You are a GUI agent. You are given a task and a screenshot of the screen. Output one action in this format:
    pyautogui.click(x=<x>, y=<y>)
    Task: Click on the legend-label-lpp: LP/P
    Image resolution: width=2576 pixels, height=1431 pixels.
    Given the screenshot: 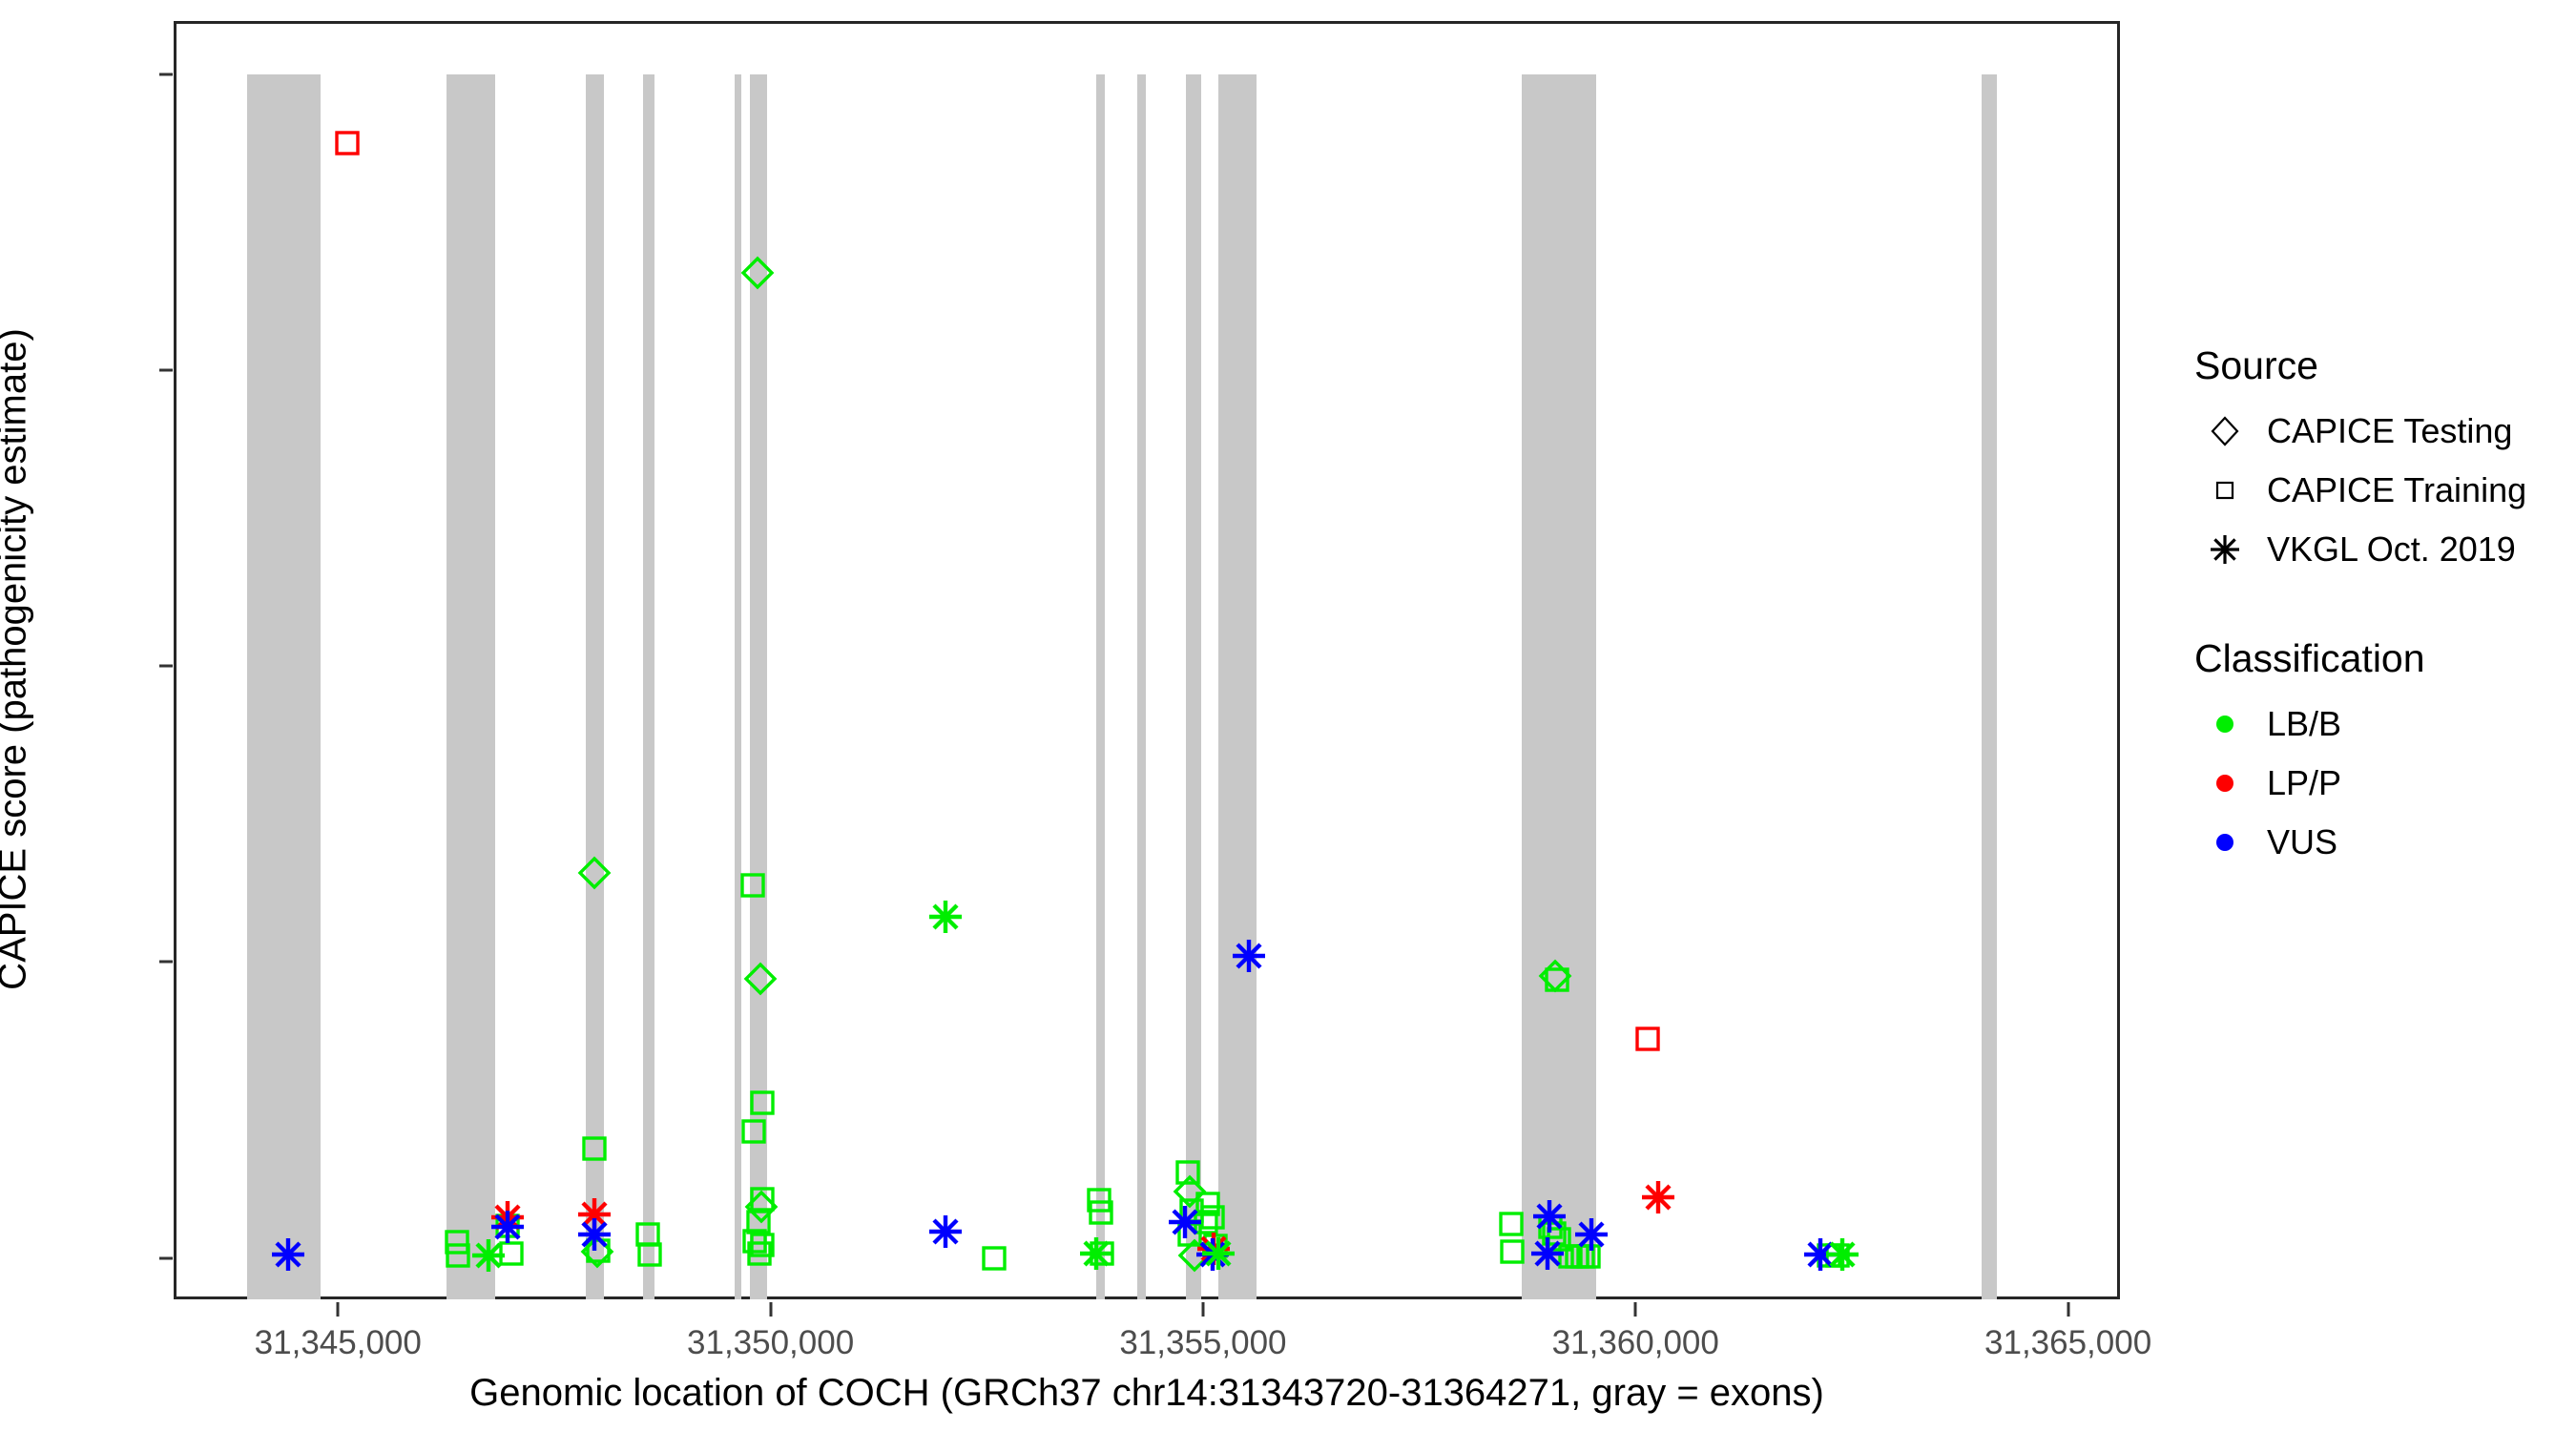 What is the action you would take?
    pyautogui.click(x=2304, y=782)
    